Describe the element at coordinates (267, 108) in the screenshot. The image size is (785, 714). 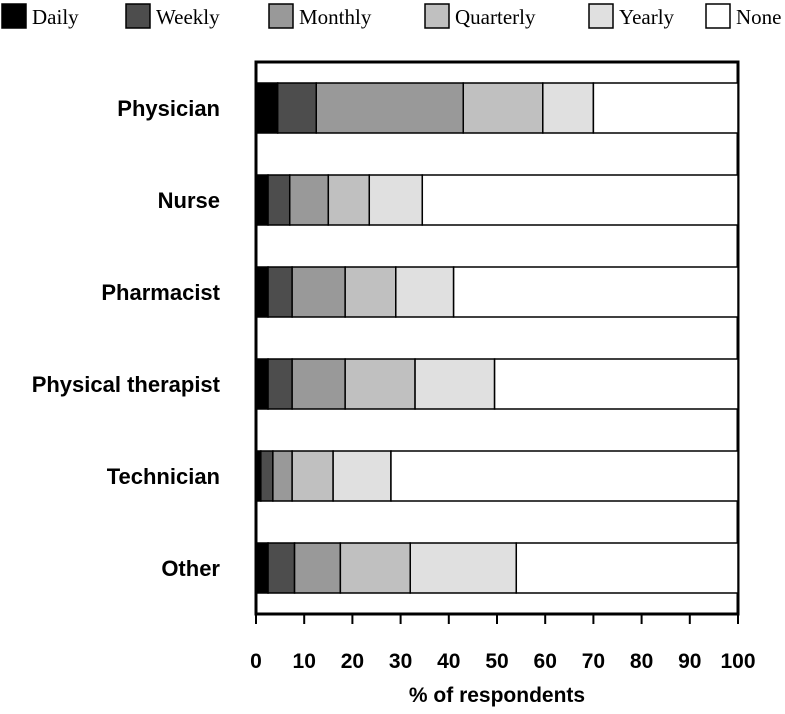
I see `bar-segment-physician-daily` at that location.